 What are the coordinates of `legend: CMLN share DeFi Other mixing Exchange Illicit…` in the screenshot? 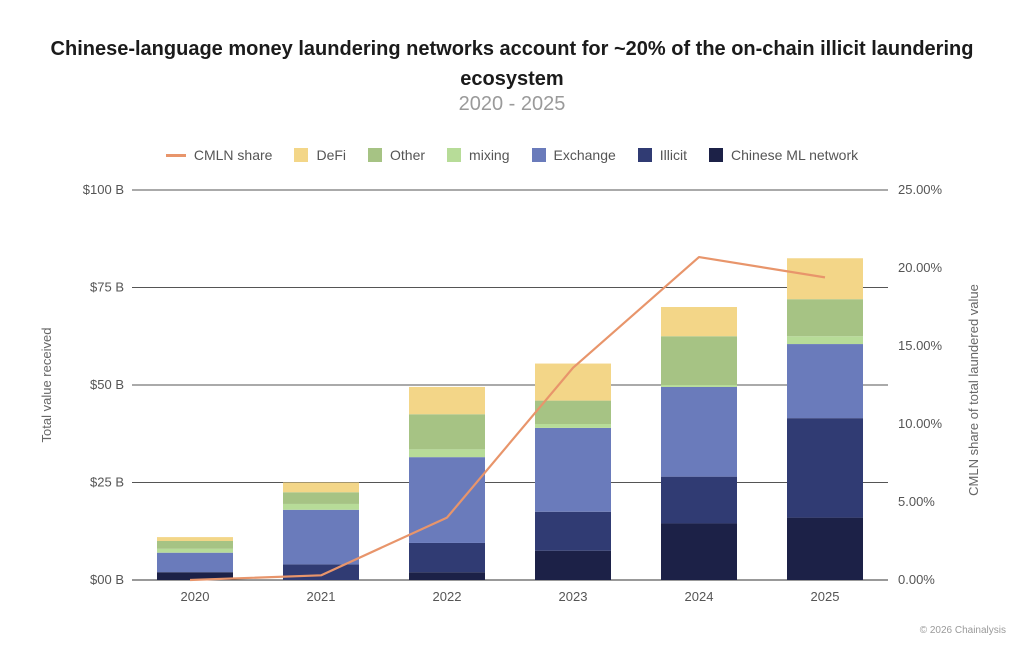 It's located at (512, 155).